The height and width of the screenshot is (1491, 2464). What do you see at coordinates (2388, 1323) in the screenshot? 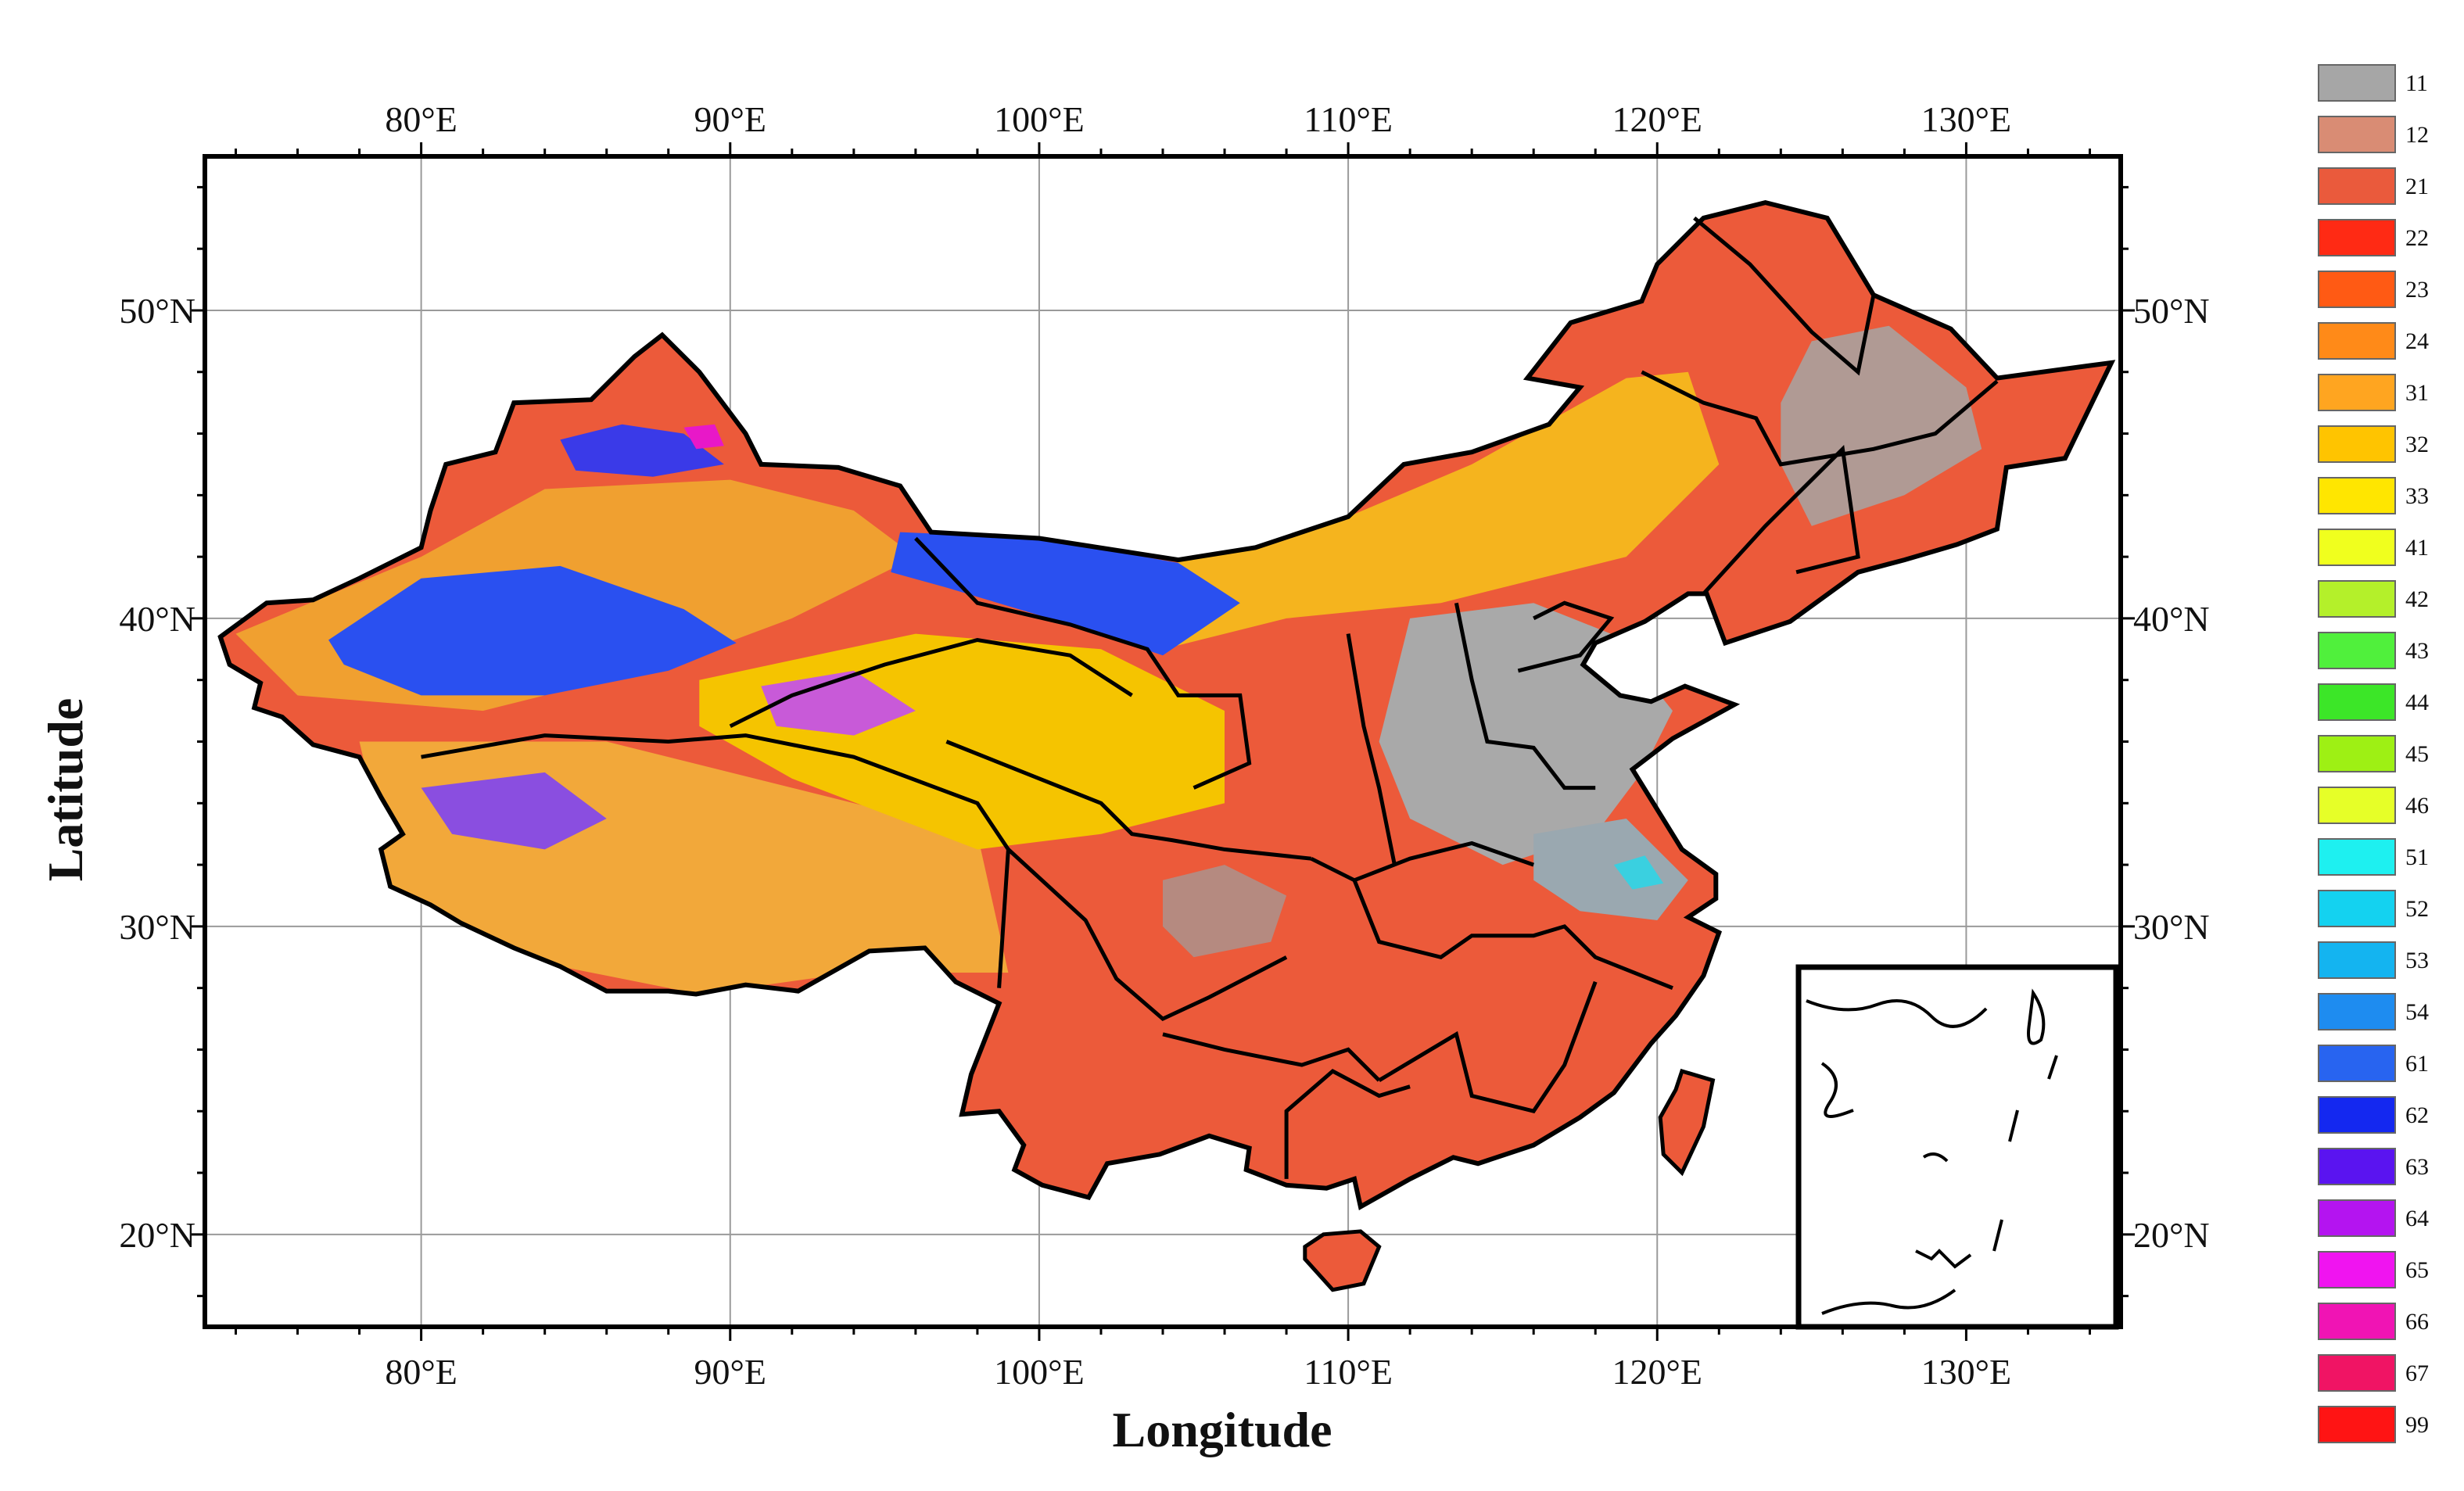
I see `legend-item-66: 66` at bounding box center [2388, 1323].